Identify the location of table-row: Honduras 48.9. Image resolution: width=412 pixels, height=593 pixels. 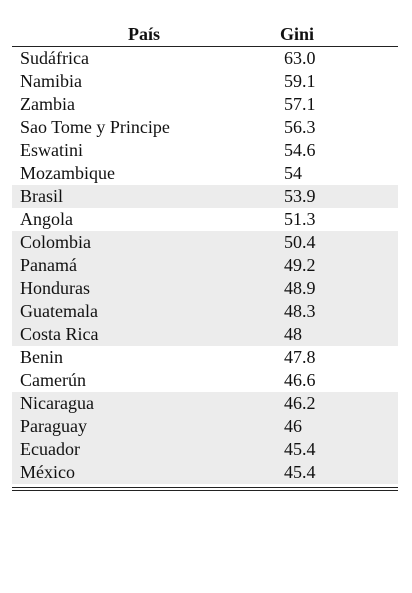
(205, 288).